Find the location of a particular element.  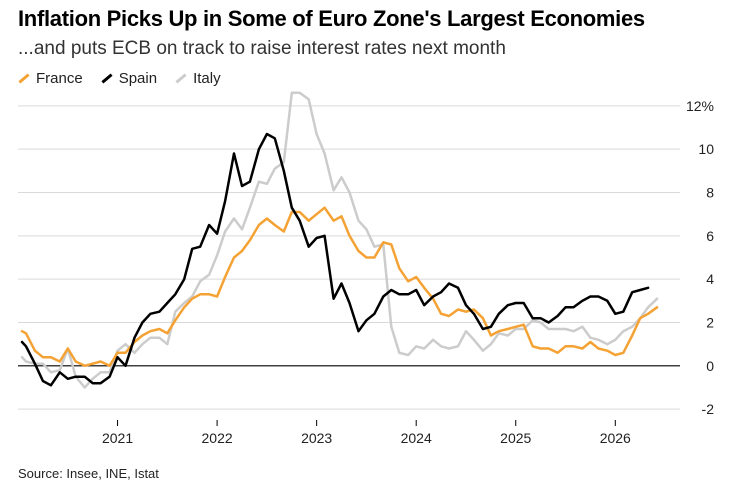

y-tick-label: -2 is located at coordinates (708, 409).